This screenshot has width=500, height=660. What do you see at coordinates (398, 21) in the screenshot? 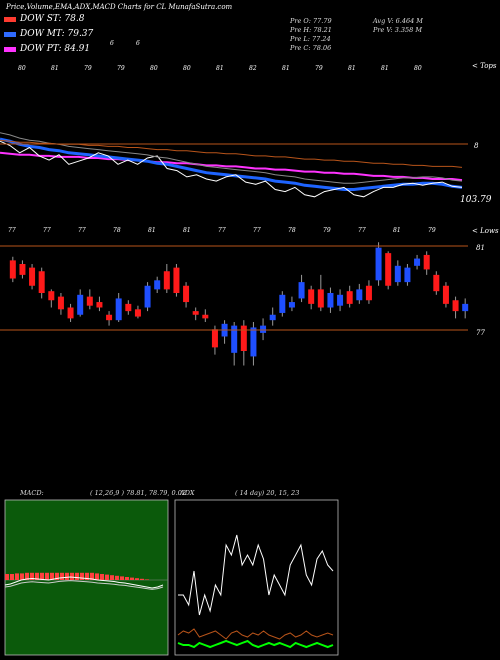
I see `avg-volume: Avg V: 6.464 M` at bounding box center [398, 21].